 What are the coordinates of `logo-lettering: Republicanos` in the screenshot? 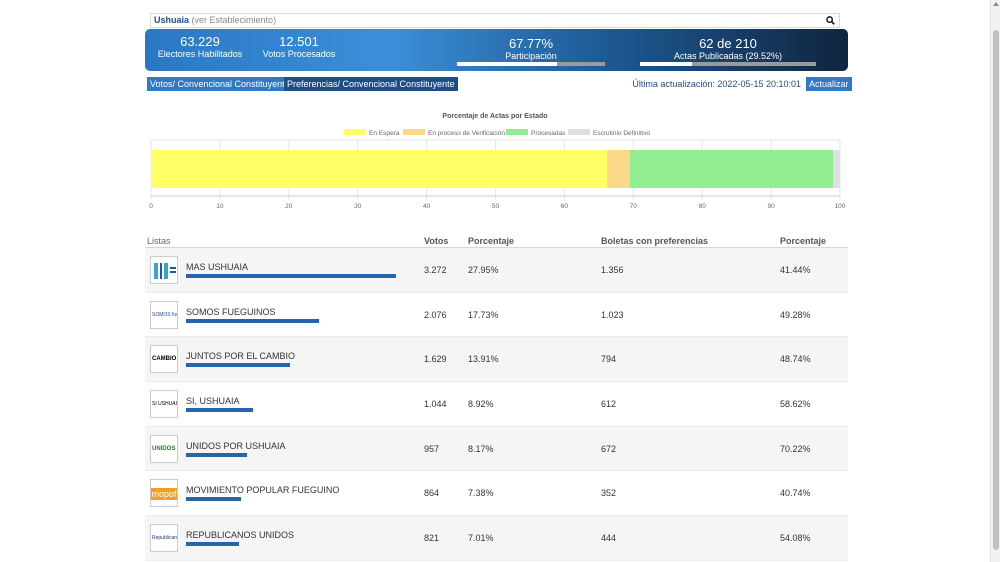 It's located at (165, 538).